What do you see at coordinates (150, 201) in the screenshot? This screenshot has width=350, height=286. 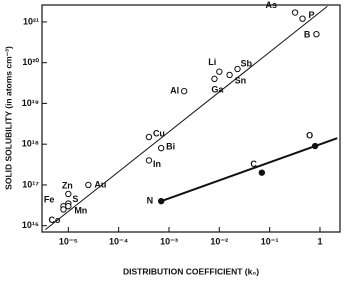 I see `point-label: N` at bounding box center [150, 201].